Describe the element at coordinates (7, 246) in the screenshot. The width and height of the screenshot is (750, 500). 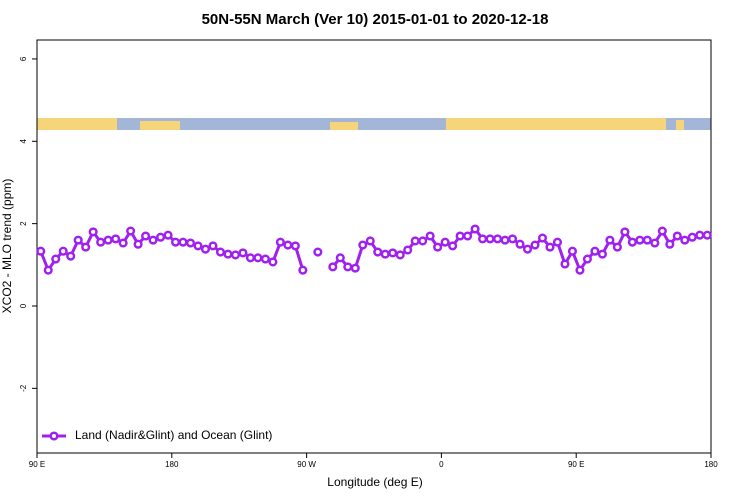
I see `y-axis-label: XCO2 - MLO trend (ppm)` at that location.